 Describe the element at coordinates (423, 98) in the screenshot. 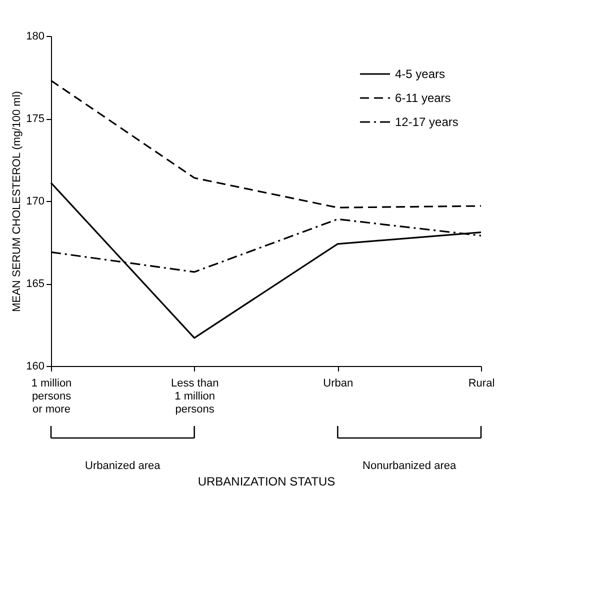

I see `legend-label: 6-11 years` at that location.